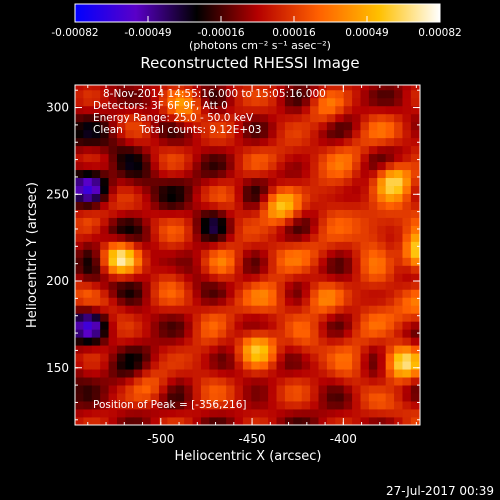  I want to click on y-tick-label: 250, so click(57, 194).